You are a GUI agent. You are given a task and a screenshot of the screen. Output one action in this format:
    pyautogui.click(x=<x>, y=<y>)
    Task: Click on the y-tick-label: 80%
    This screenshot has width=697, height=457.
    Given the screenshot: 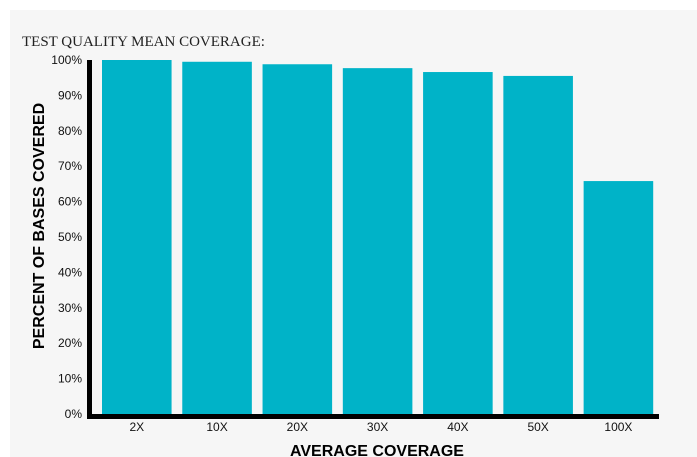 What is the action you would take?
    pyautogui.click(x=70, y=131)
    